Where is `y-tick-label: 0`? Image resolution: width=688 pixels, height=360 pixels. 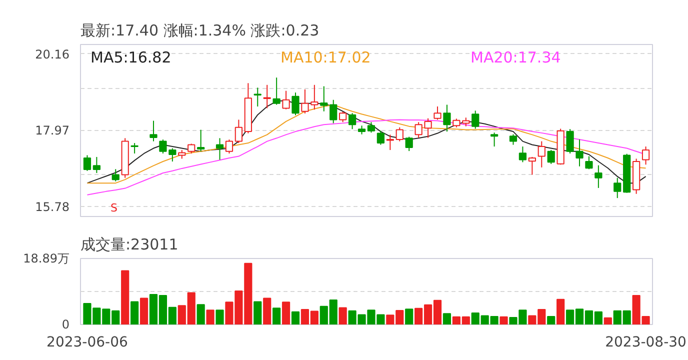
y-tick-label: 0 is located at coordinates (66, 325).